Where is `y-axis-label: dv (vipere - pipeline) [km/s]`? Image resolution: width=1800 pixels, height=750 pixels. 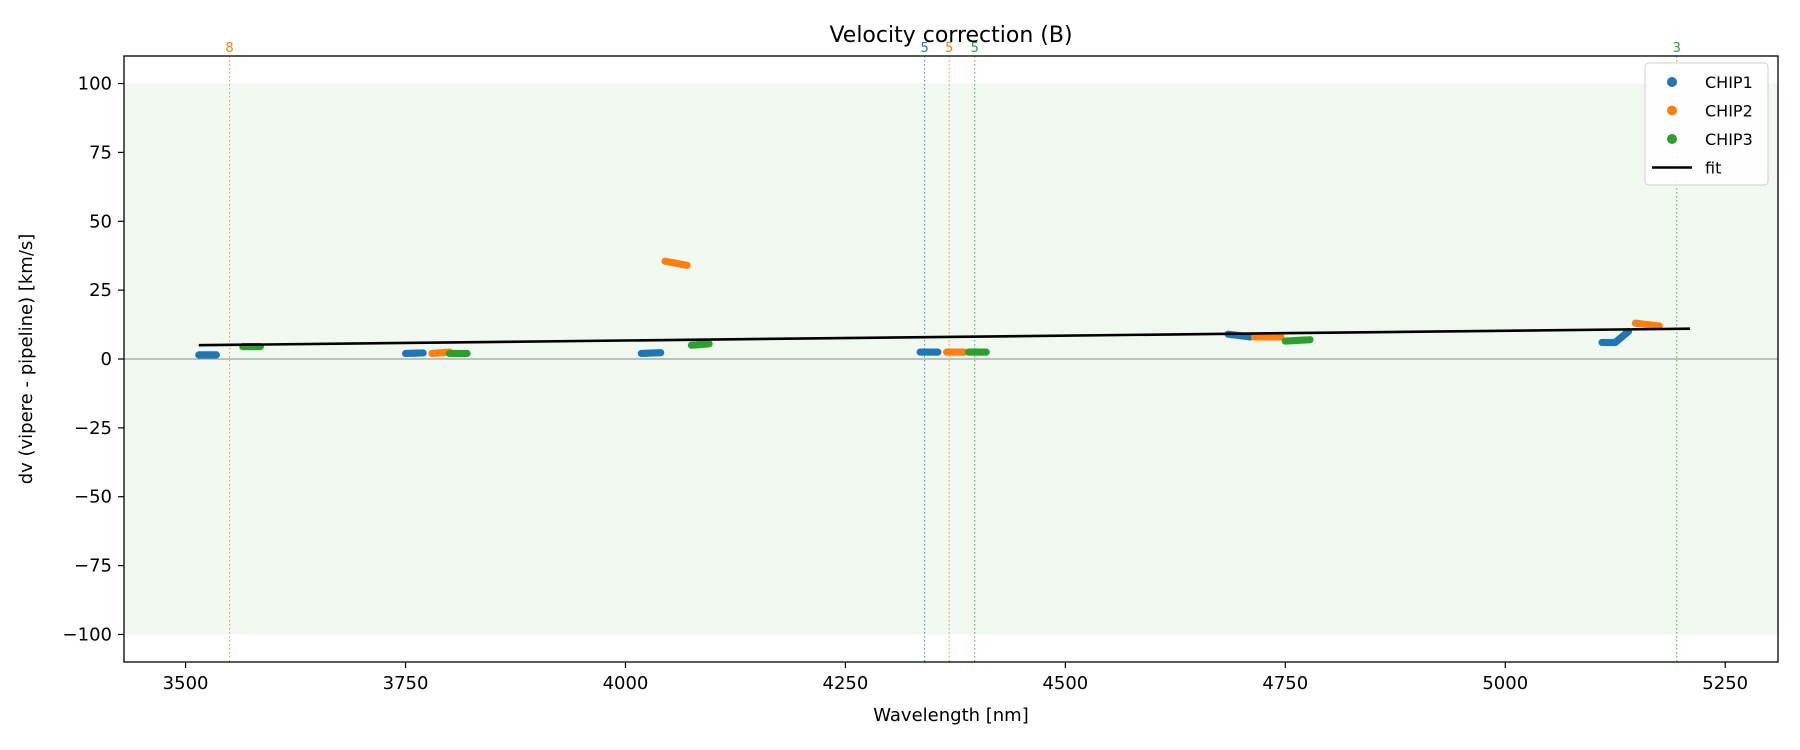 y-axis-label: dv (vipere - pipeline) [km/s] is located at coordinates (26, 359).